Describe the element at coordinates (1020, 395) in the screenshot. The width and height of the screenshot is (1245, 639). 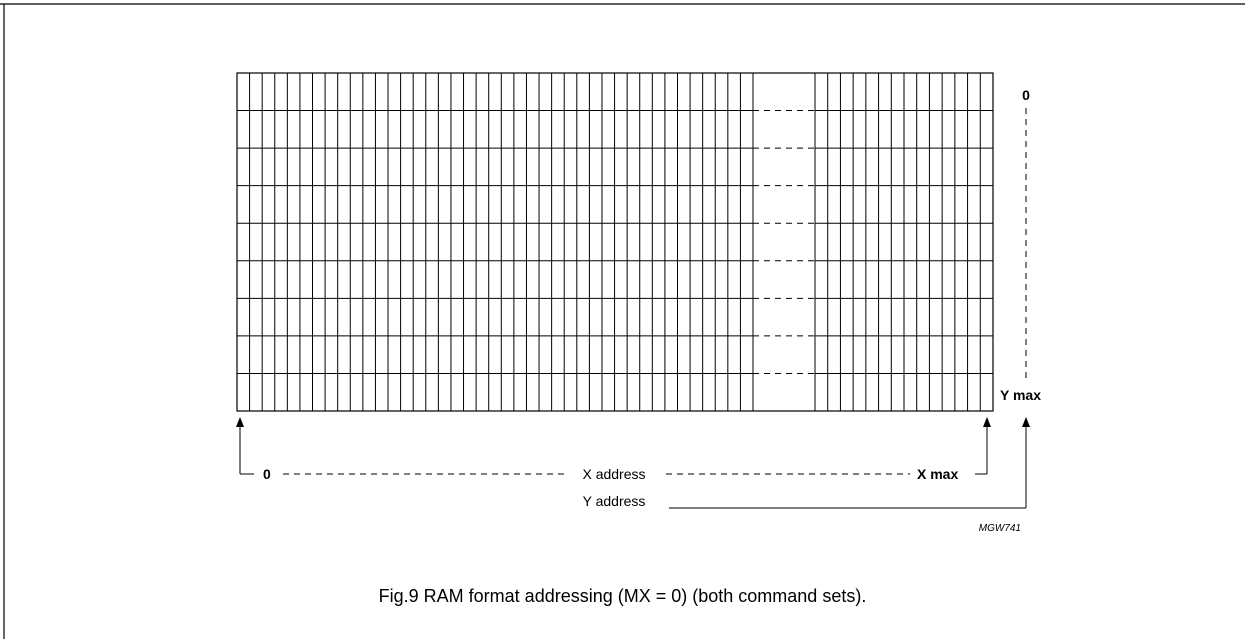
I see `y-end-label: Y max` at that location.